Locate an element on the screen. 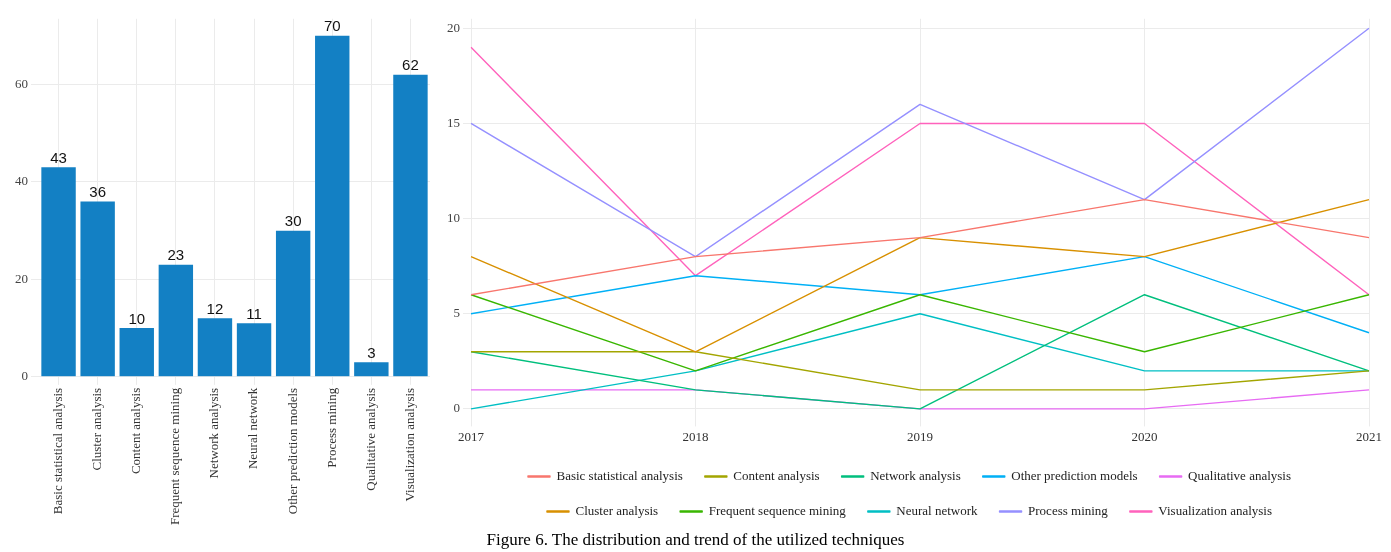  y-tick-label: 15 is located at coordinates (453, 122).